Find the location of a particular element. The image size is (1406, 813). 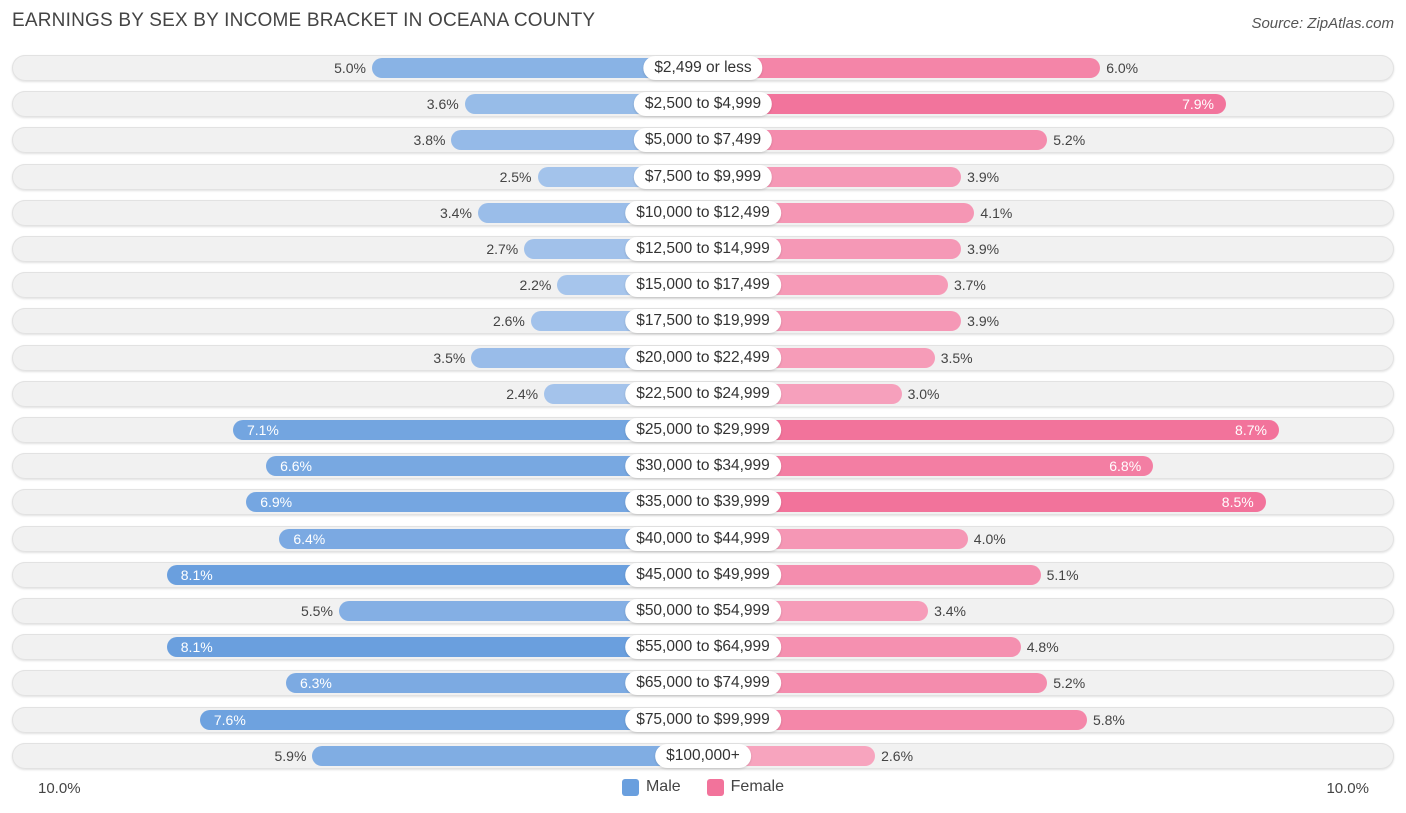

male-value-label: 2.2% is located at coordinates (535, 285).